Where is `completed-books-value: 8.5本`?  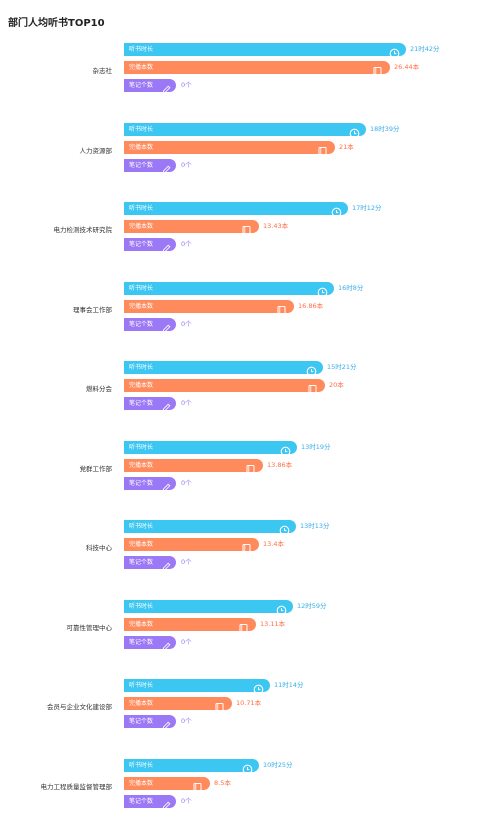
completed-books-value: 8.5本 is located at coordinates (222, 782).